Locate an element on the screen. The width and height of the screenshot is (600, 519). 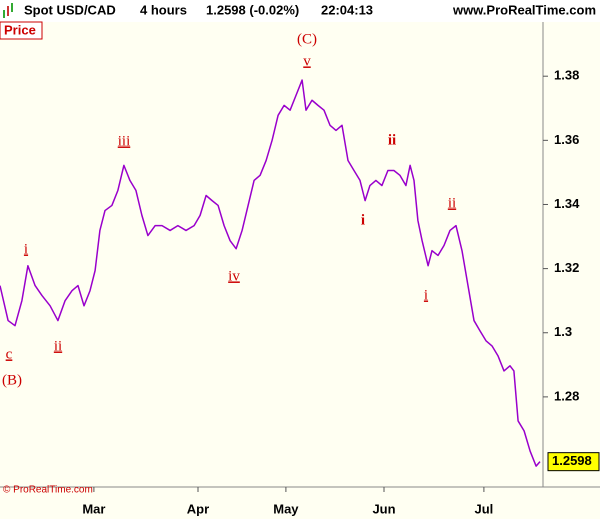
wave-label: iii is located at coordinates (124, 141).